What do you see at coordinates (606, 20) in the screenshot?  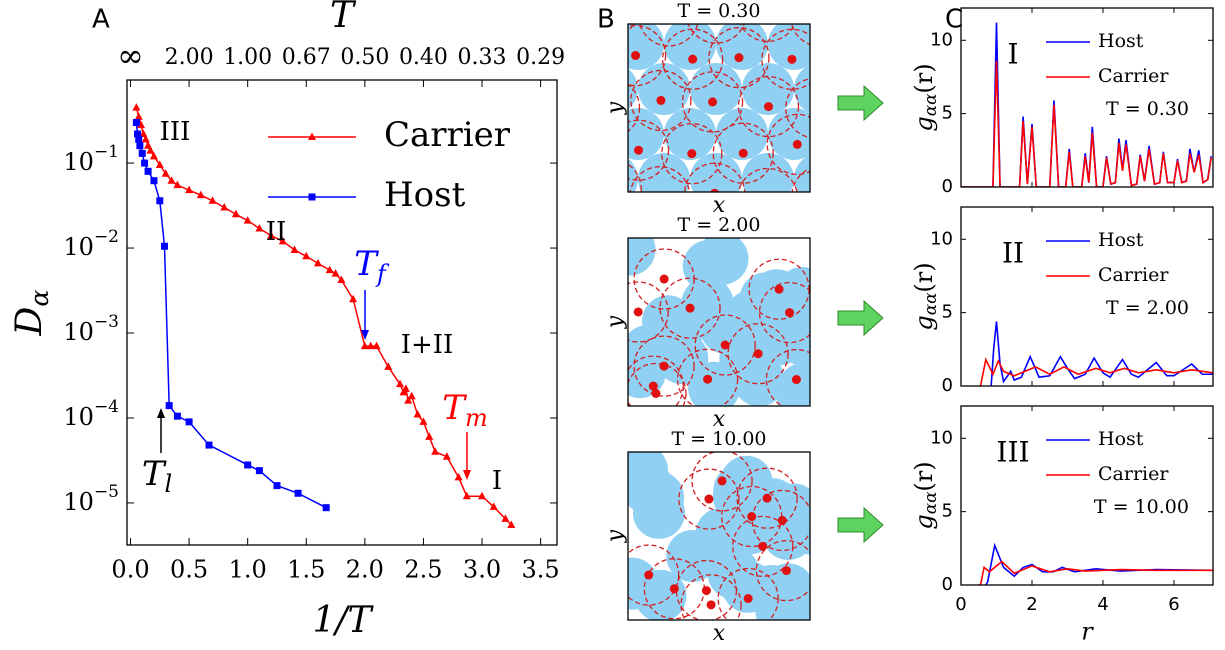 I see `panel-label: B` at bounding box center [606, 20].